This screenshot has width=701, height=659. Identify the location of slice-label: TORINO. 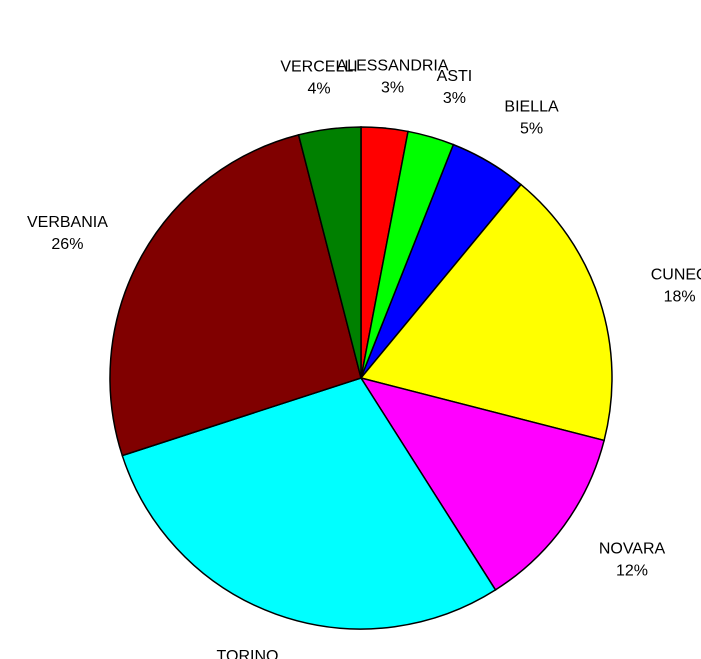
(248, 653).